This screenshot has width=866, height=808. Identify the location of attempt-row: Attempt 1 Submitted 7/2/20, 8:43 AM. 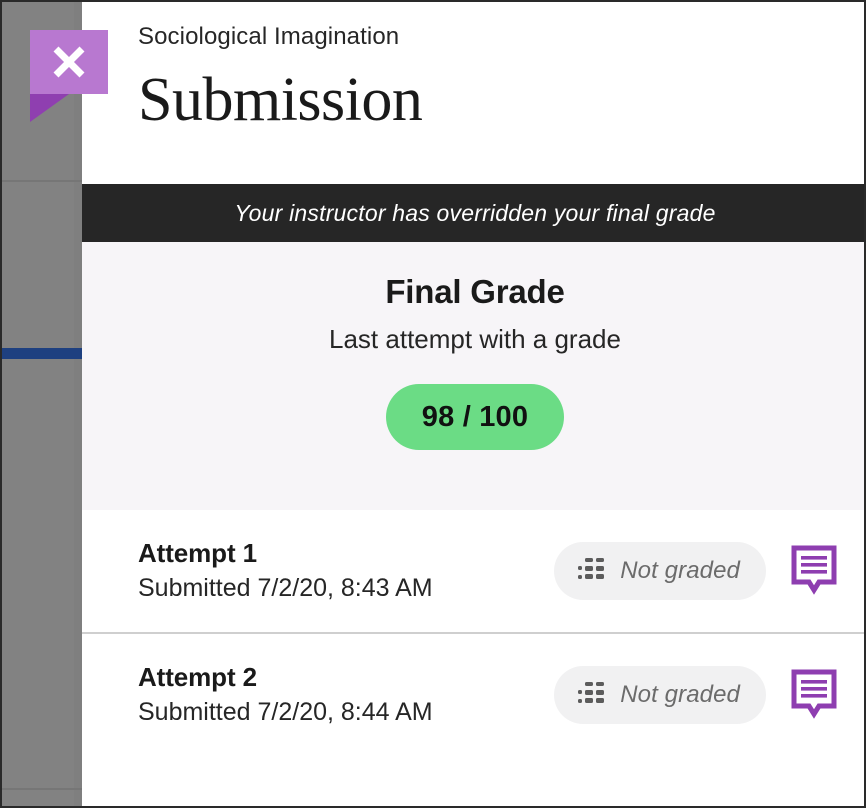
(473, 571).